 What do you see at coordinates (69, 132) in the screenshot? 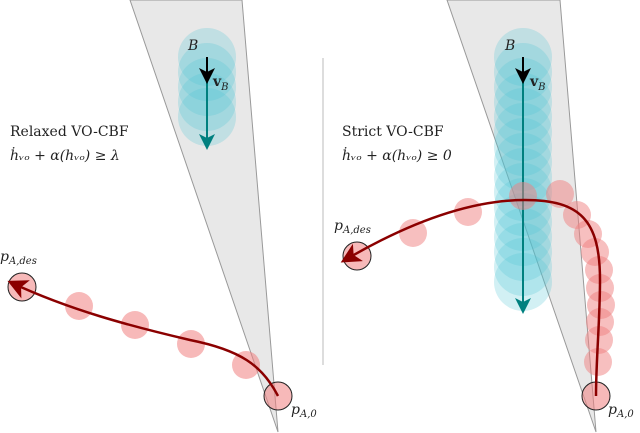
I see `method-title: Relaxed VO-CBF` at bounding box center [69, 132].